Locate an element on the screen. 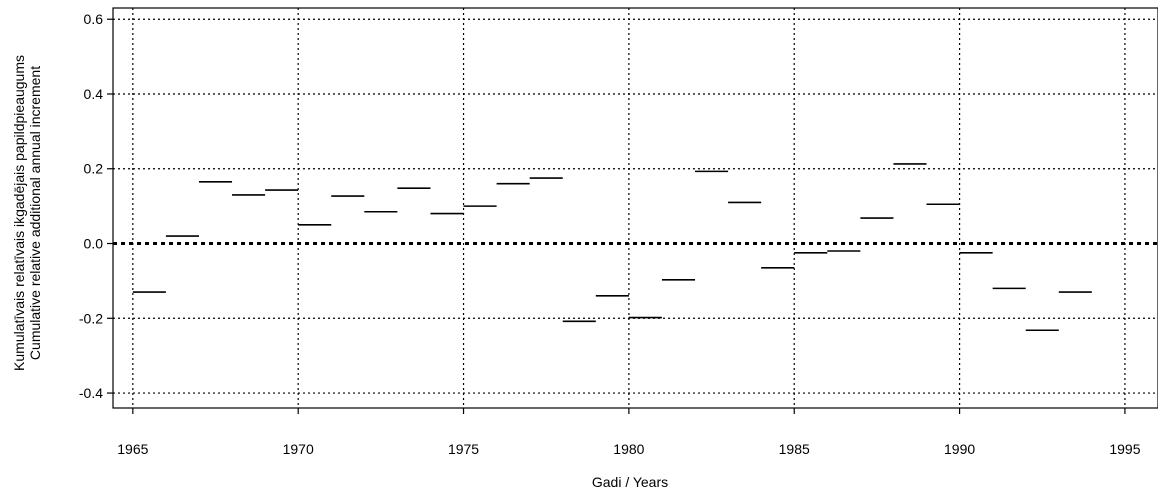 Image resolution: width=1158 pixels, height=497 pixels. x-tick-label: 1990 is located at coordinates (959, 449).